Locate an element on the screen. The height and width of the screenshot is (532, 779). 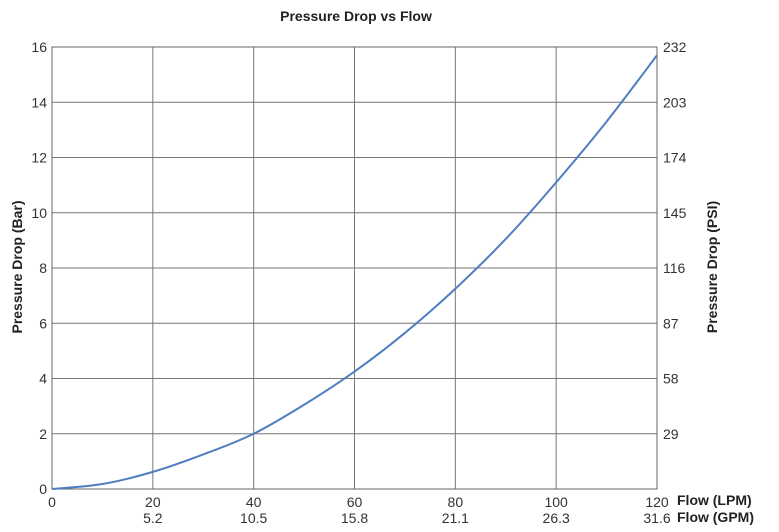
y-tick-label-left: 2 is located at coordinates (43, 434).